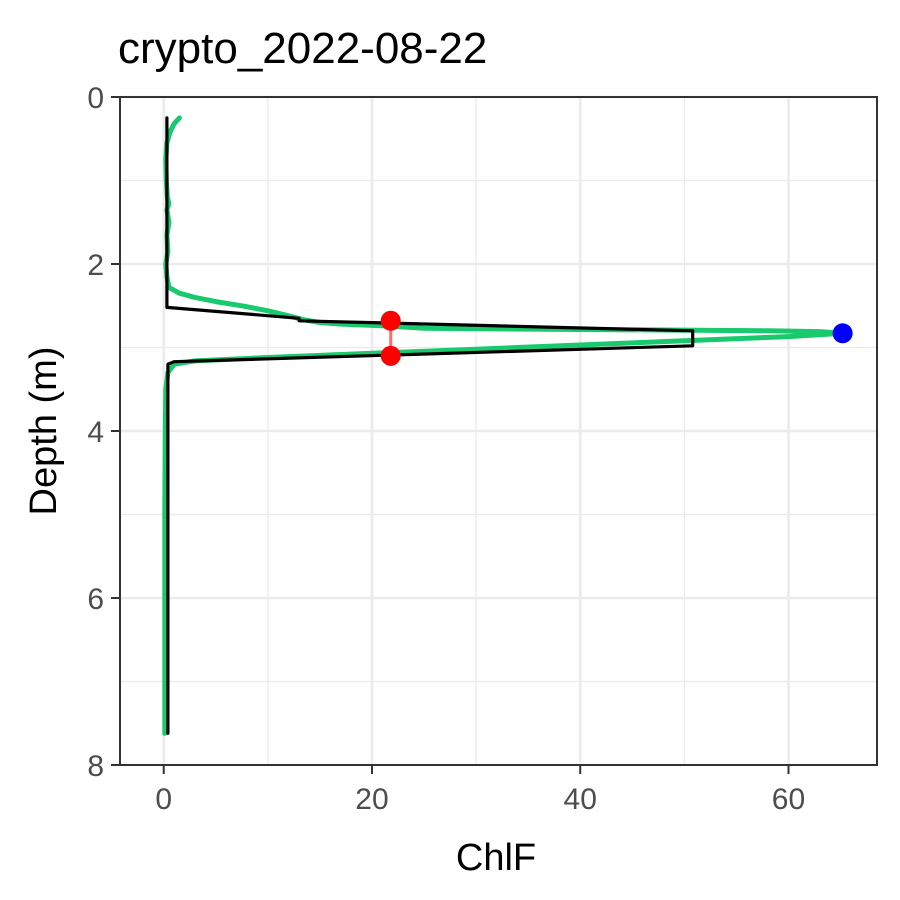 The image size is (900, 900). I want to click on y-tick-label: 0, so click(95, 98).